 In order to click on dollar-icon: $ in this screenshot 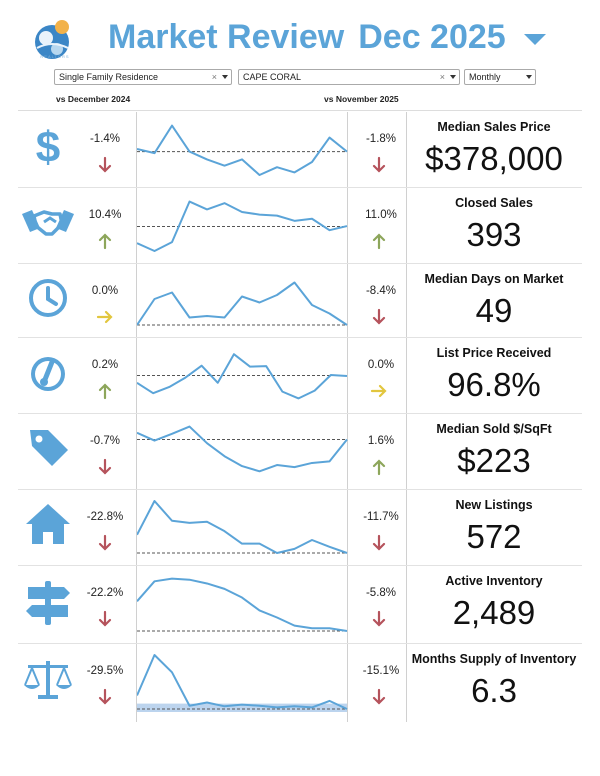, I will do `click(48, 146)`.